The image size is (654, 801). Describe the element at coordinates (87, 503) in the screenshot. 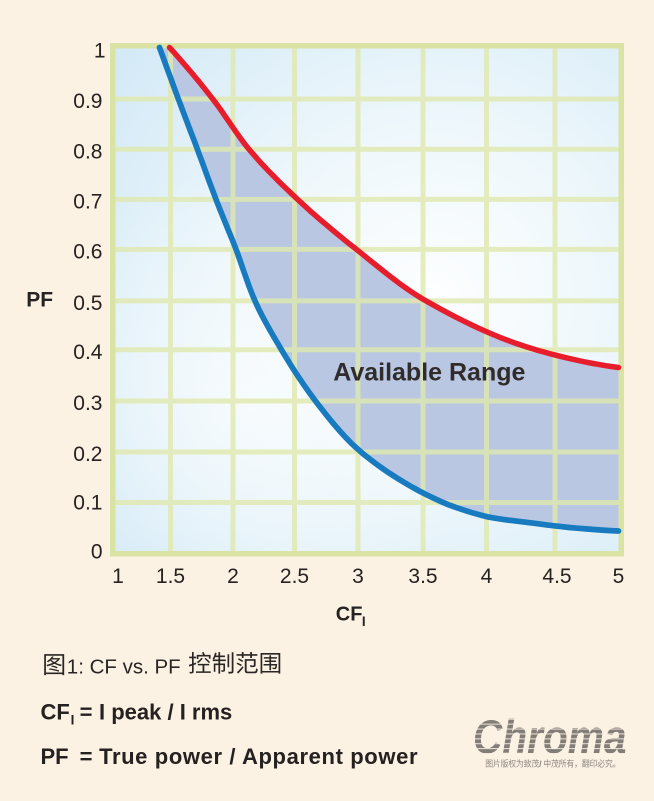

I see `svg-text: 0.1` at that location.